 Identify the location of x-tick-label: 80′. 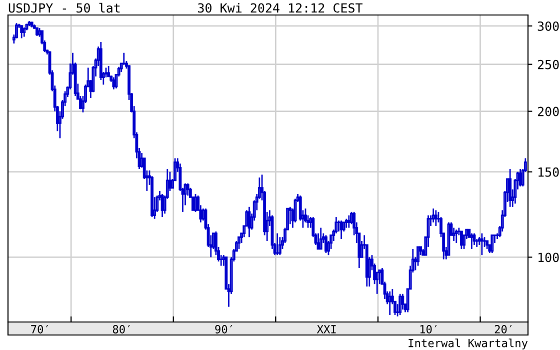
(121, 329).